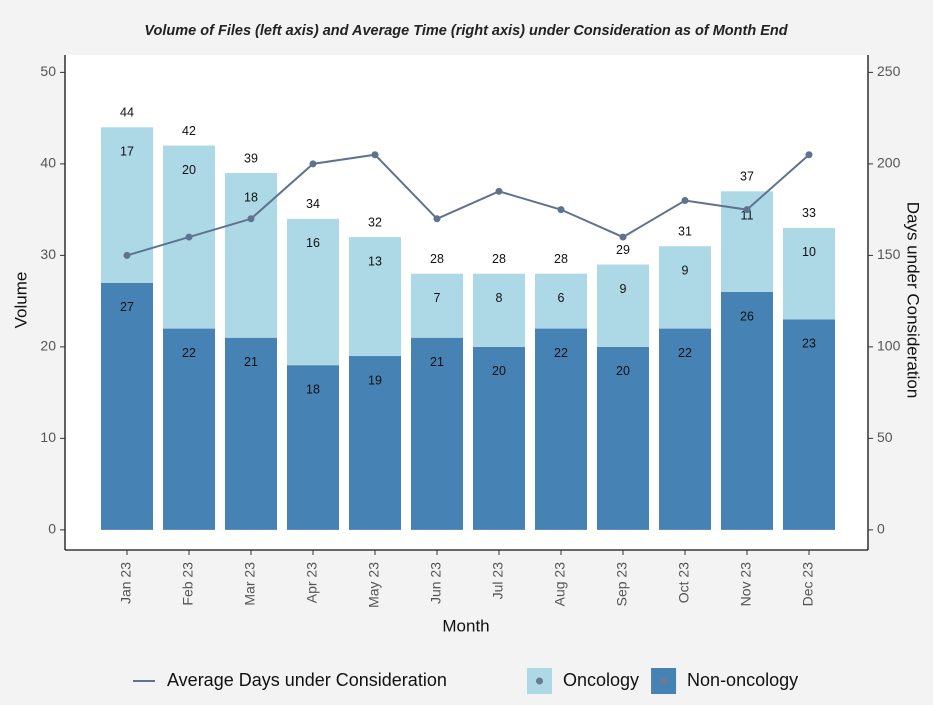 Image resolution: width=933 pixels, height=705 pixels. What do you see at coordinates (437, 298) in the screenshot?
I see `segment-label: 7` at bounding box center [437, 298].